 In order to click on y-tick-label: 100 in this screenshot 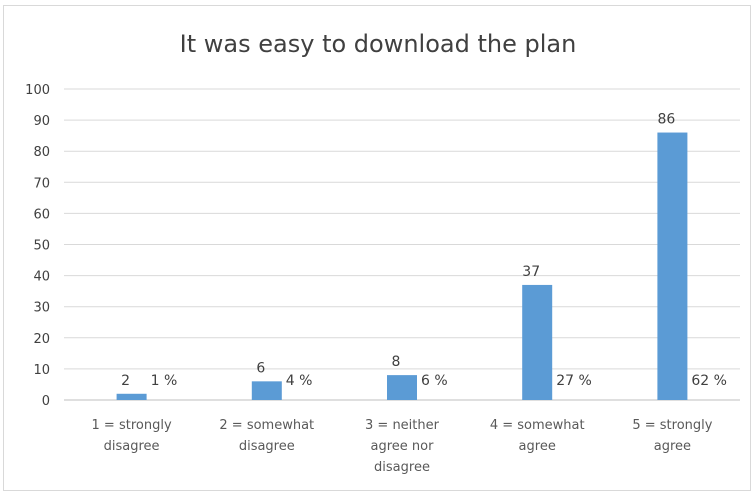, I will do `click(37, 90)`.